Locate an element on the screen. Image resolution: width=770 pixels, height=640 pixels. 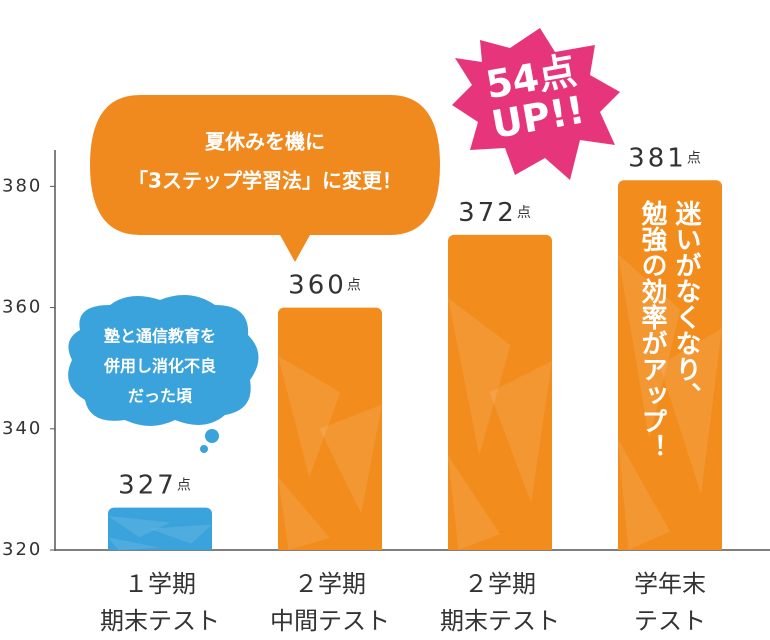
value-label: 381点 is located at coordinates (666, 158).